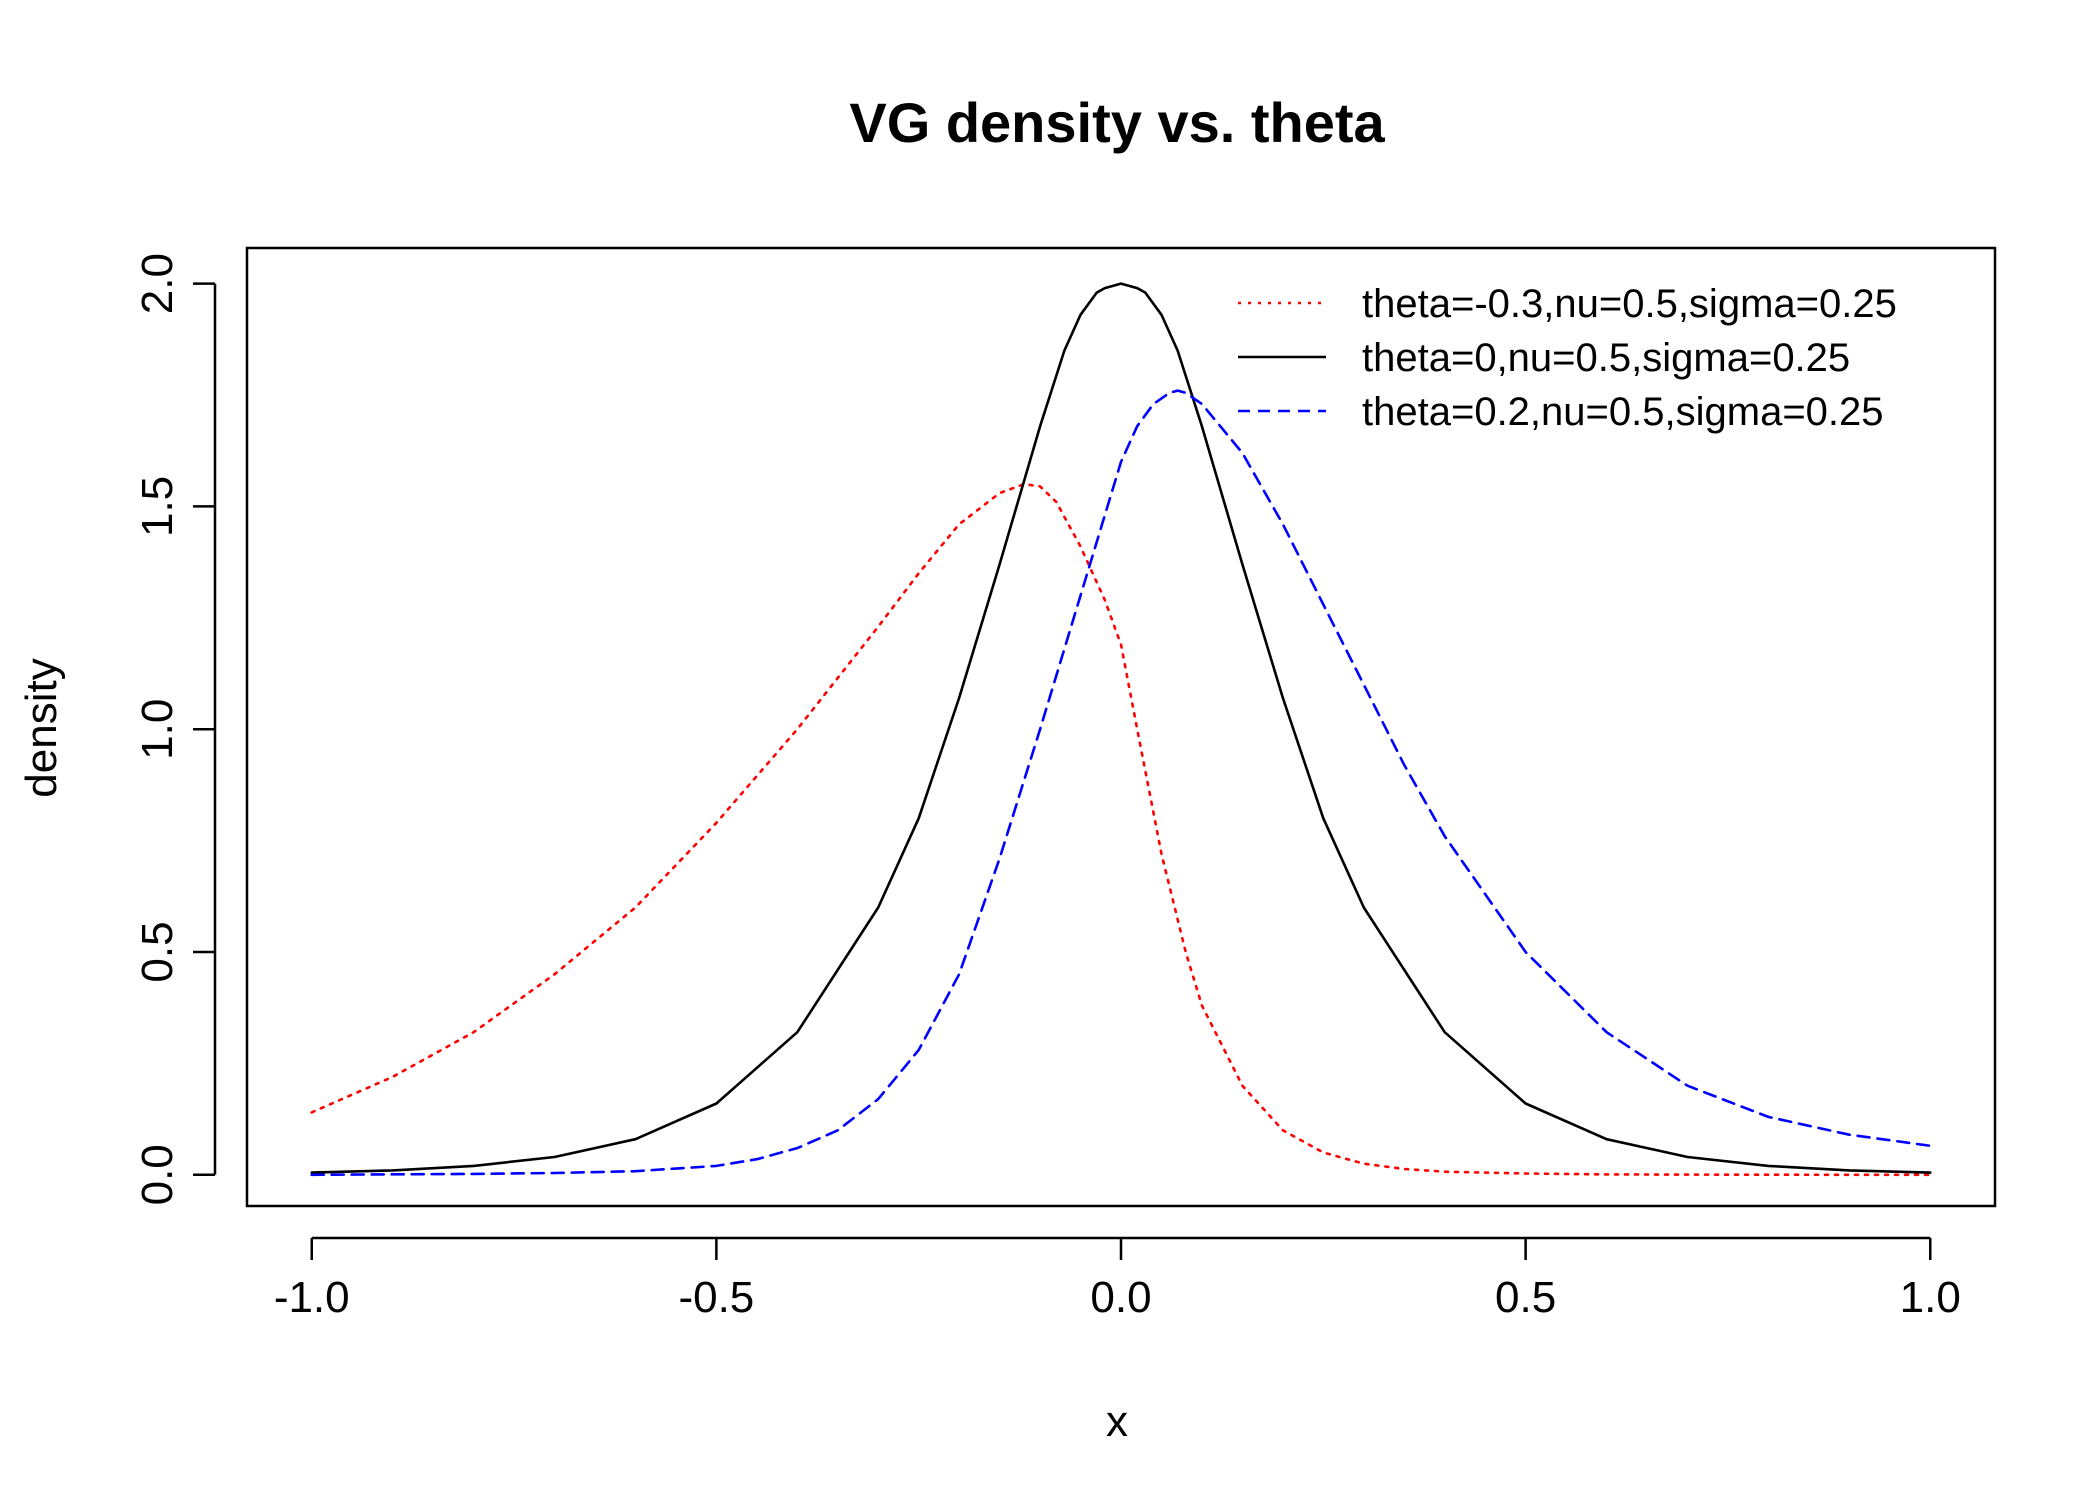 The image size is (2100, 1500). Describe the element at coordinates (1606, 358) in the screenshot. I see `legend-label-2: theta=0,nu=0.5,sigma=0.25` at that location.